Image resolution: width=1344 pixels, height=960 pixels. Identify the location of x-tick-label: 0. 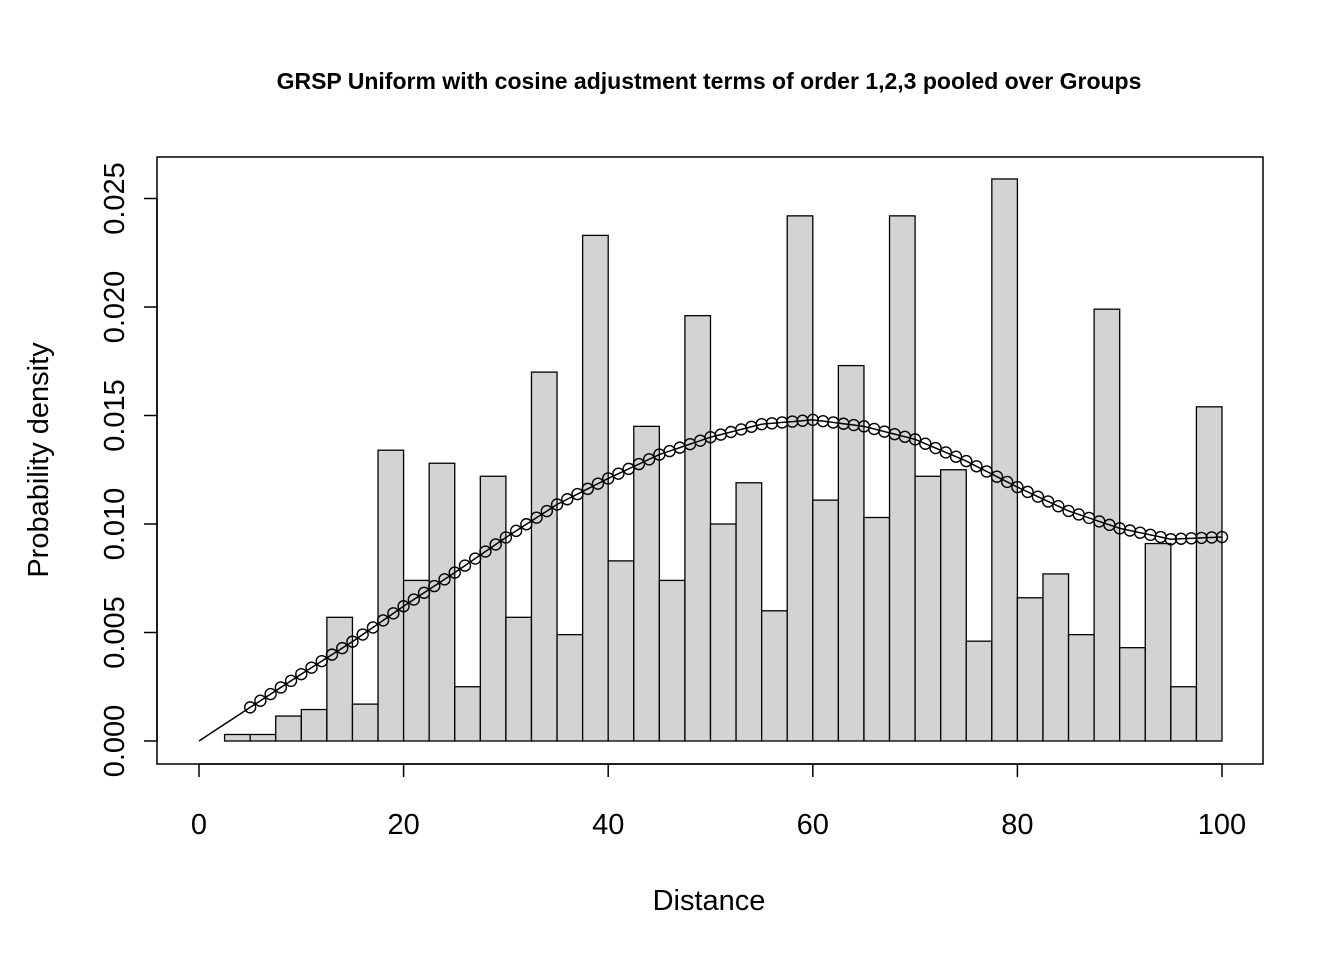
(199, 825).